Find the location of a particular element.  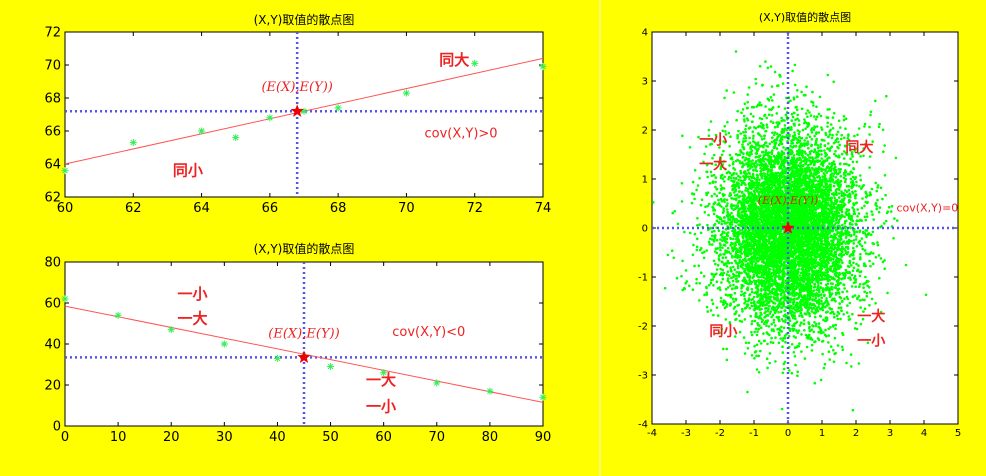

x-tick-label: 70 is located at coordinates (437, 437).